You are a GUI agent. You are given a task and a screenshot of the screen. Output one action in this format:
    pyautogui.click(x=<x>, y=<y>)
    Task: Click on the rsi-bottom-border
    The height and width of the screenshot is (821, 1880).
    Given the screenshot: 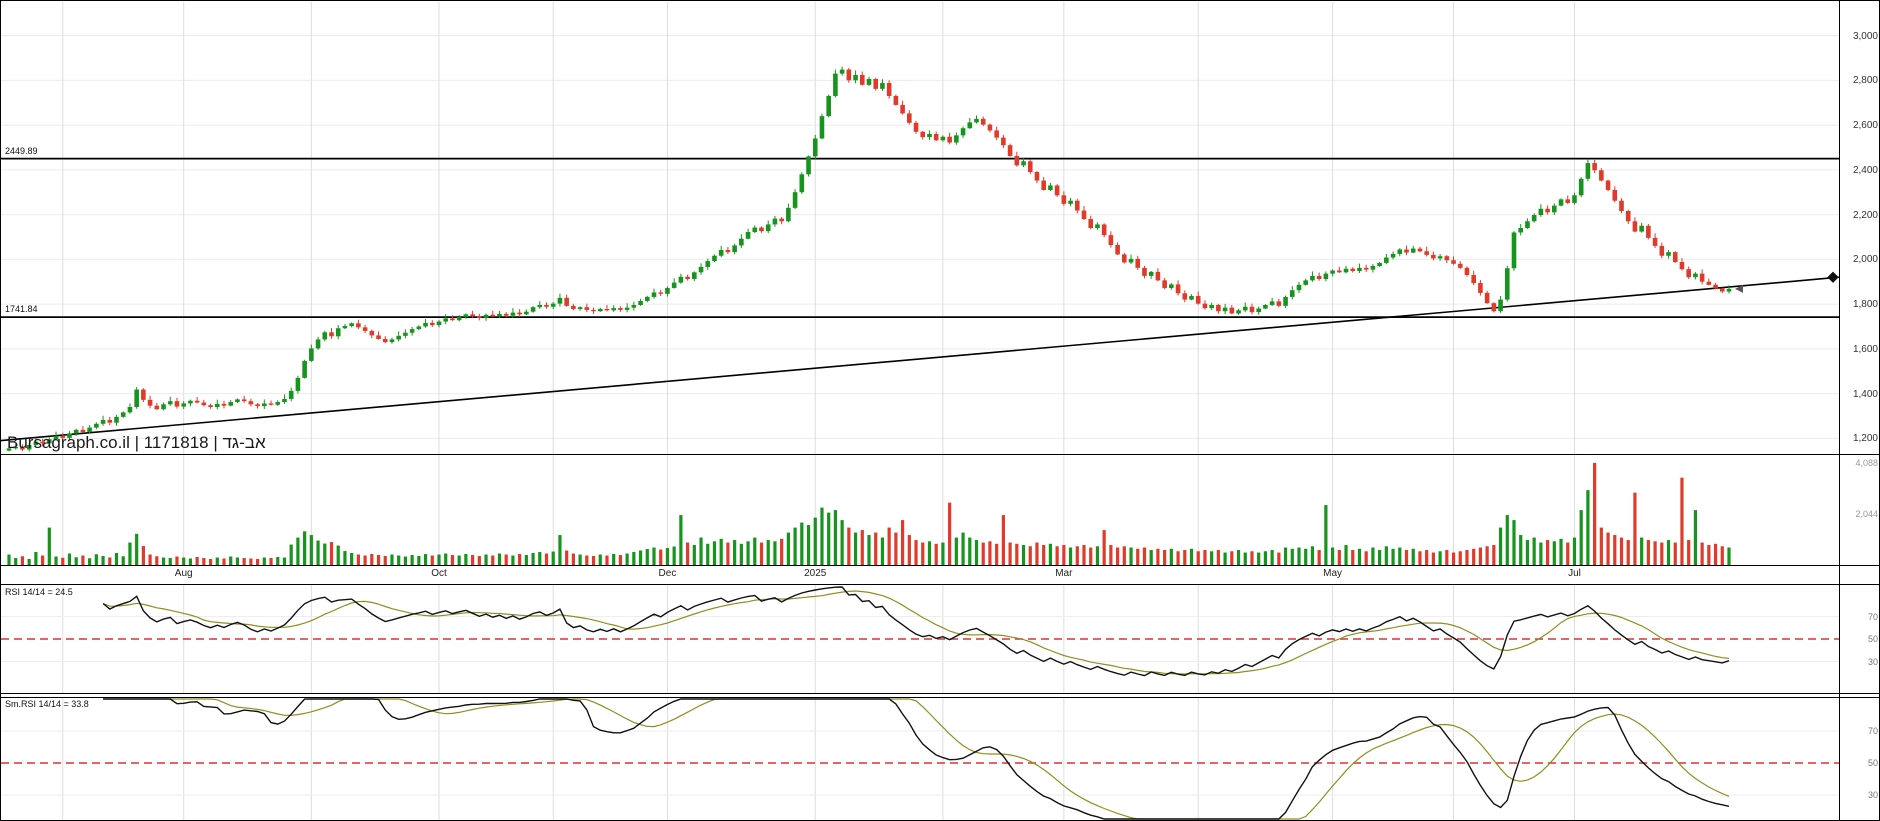 What is the action you would take?
    pyautogui.click(x=940, y=693)
    